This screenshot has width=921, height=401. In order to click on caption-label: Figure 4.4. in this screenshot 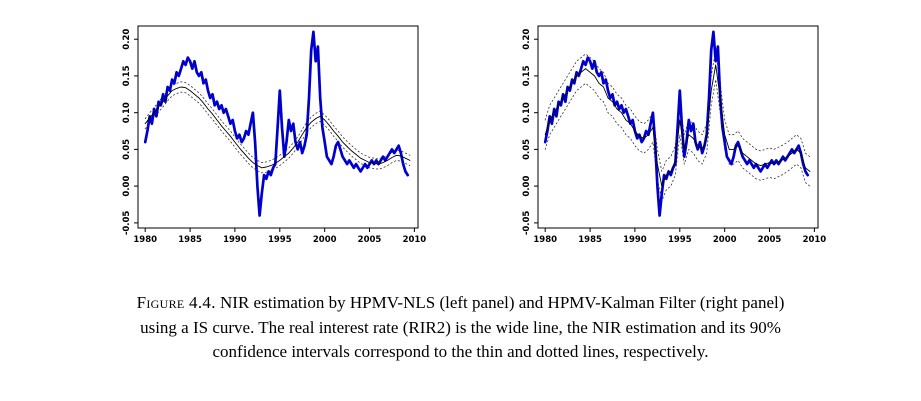, I will do `click(176, 302)`.